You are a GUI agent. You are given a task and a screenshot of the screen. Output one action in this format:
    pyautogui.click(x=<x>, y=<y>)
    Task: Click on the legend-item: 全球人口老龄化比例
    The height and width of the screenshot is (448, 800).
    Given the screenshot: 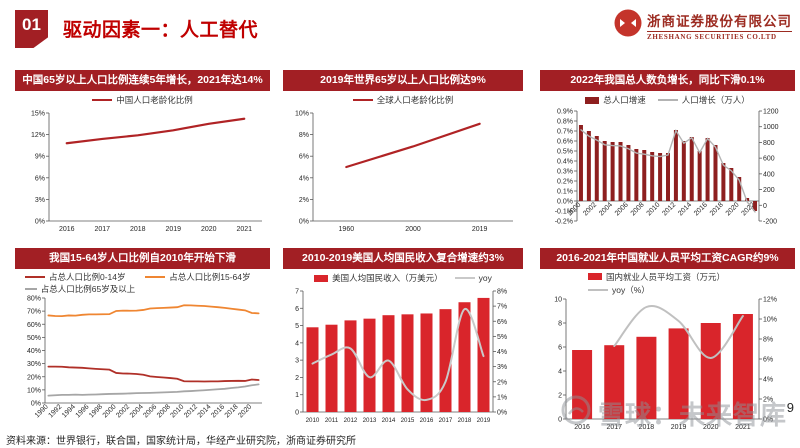 What is the action you would take?
    pyautogui.click(x=402, y=100)
    